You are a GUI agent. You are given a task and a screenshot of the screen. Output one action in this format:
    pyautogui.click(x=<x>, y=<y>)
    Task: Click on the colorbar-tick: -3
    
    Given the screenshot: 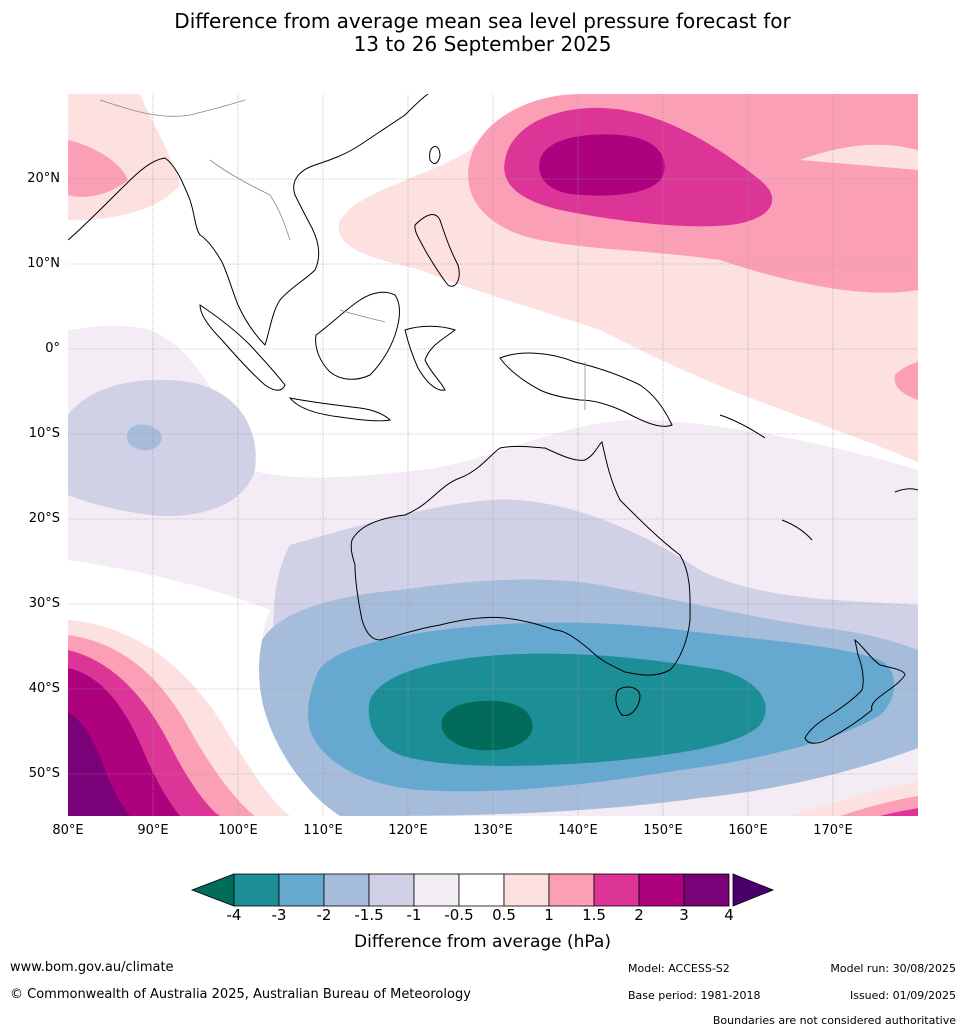 What is the action you would take?
    pyautogui.click(x=279, y=915)
    